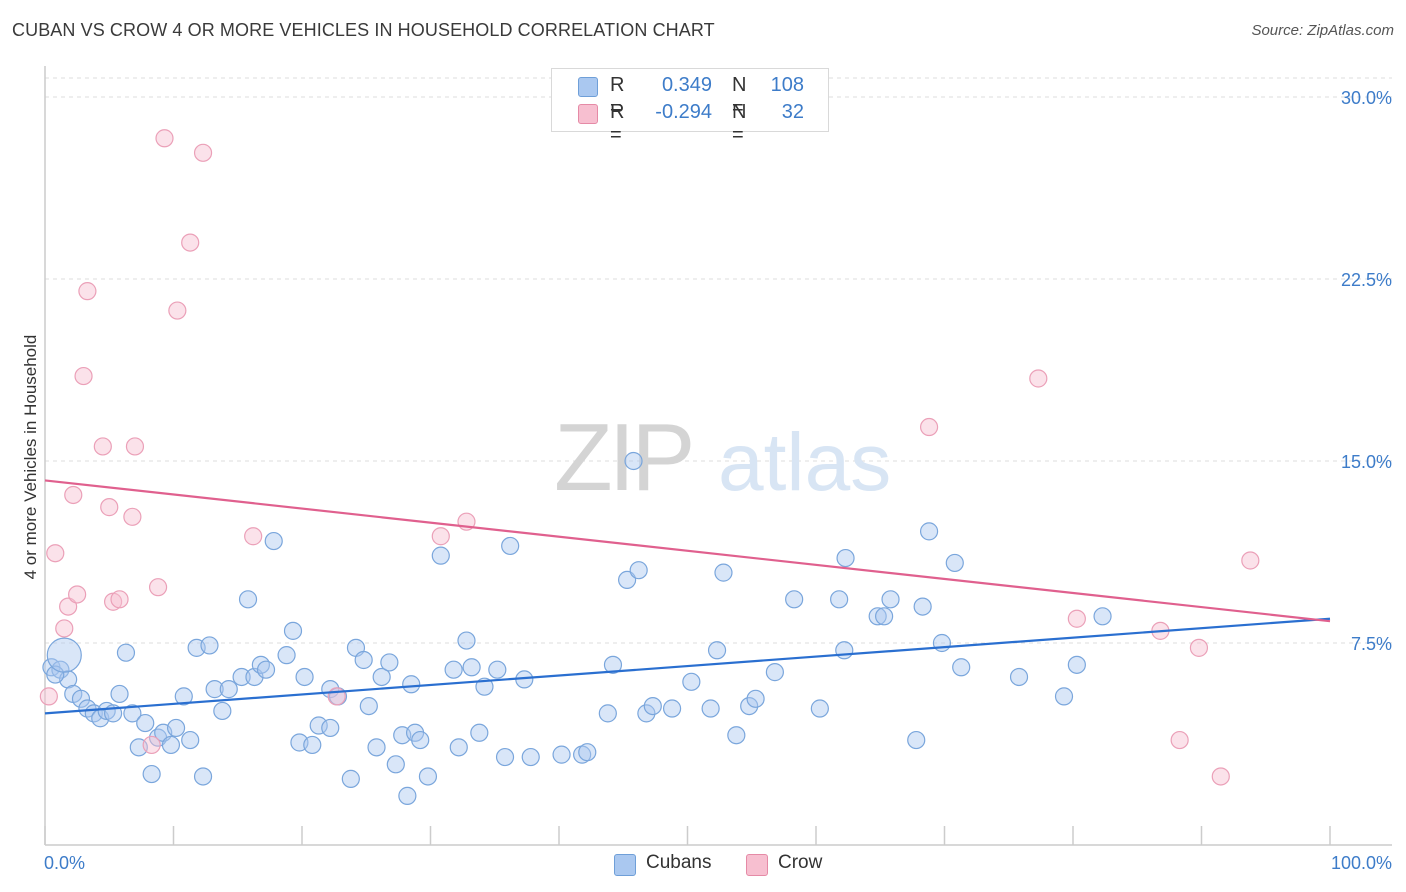  What do you see at coordinates (30, 457) in the screenshot?
I see `y-axis-label: 4 or more Vehicles in Household` at bounding box center [30, 457].